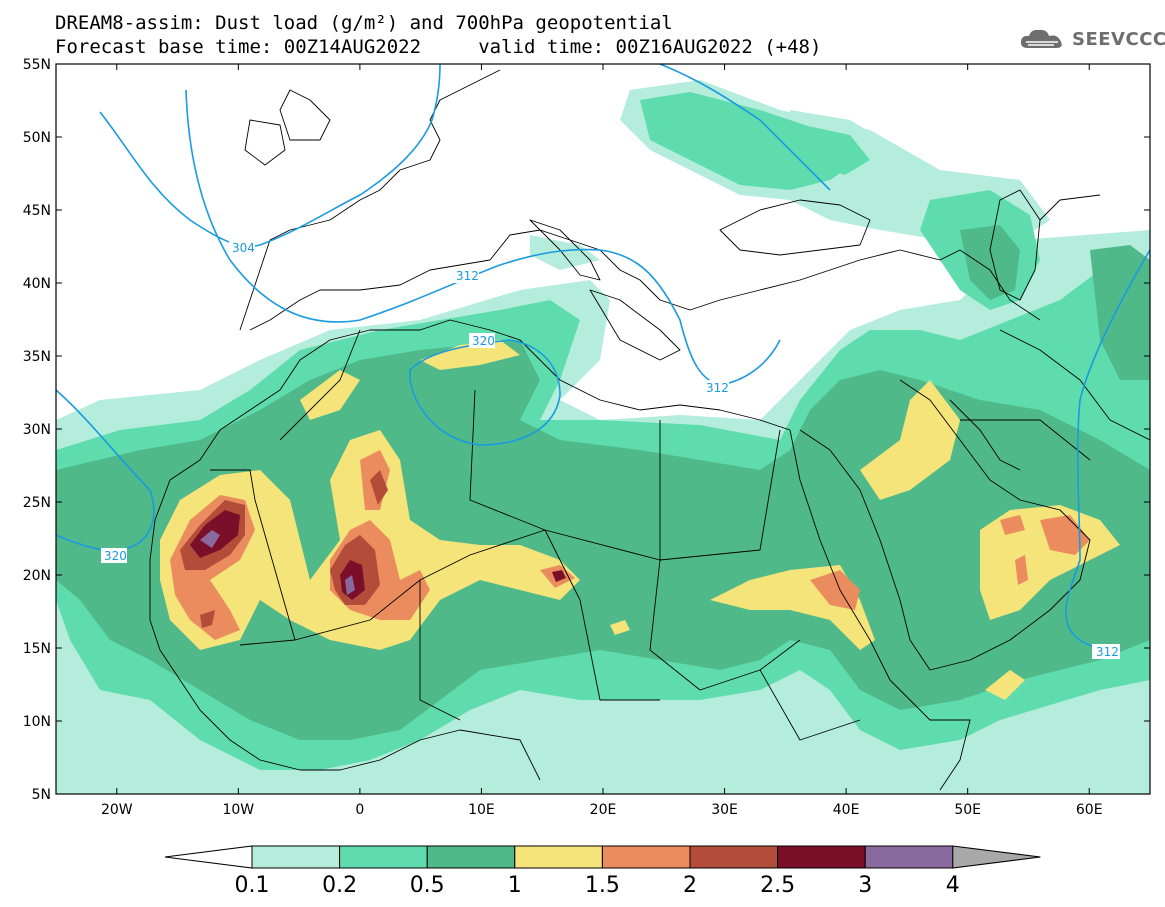  What do you see at coordinates (37, 357) in the screenshot?
I see `lat-tick-label: 35N` at bounding box center [37, 357].